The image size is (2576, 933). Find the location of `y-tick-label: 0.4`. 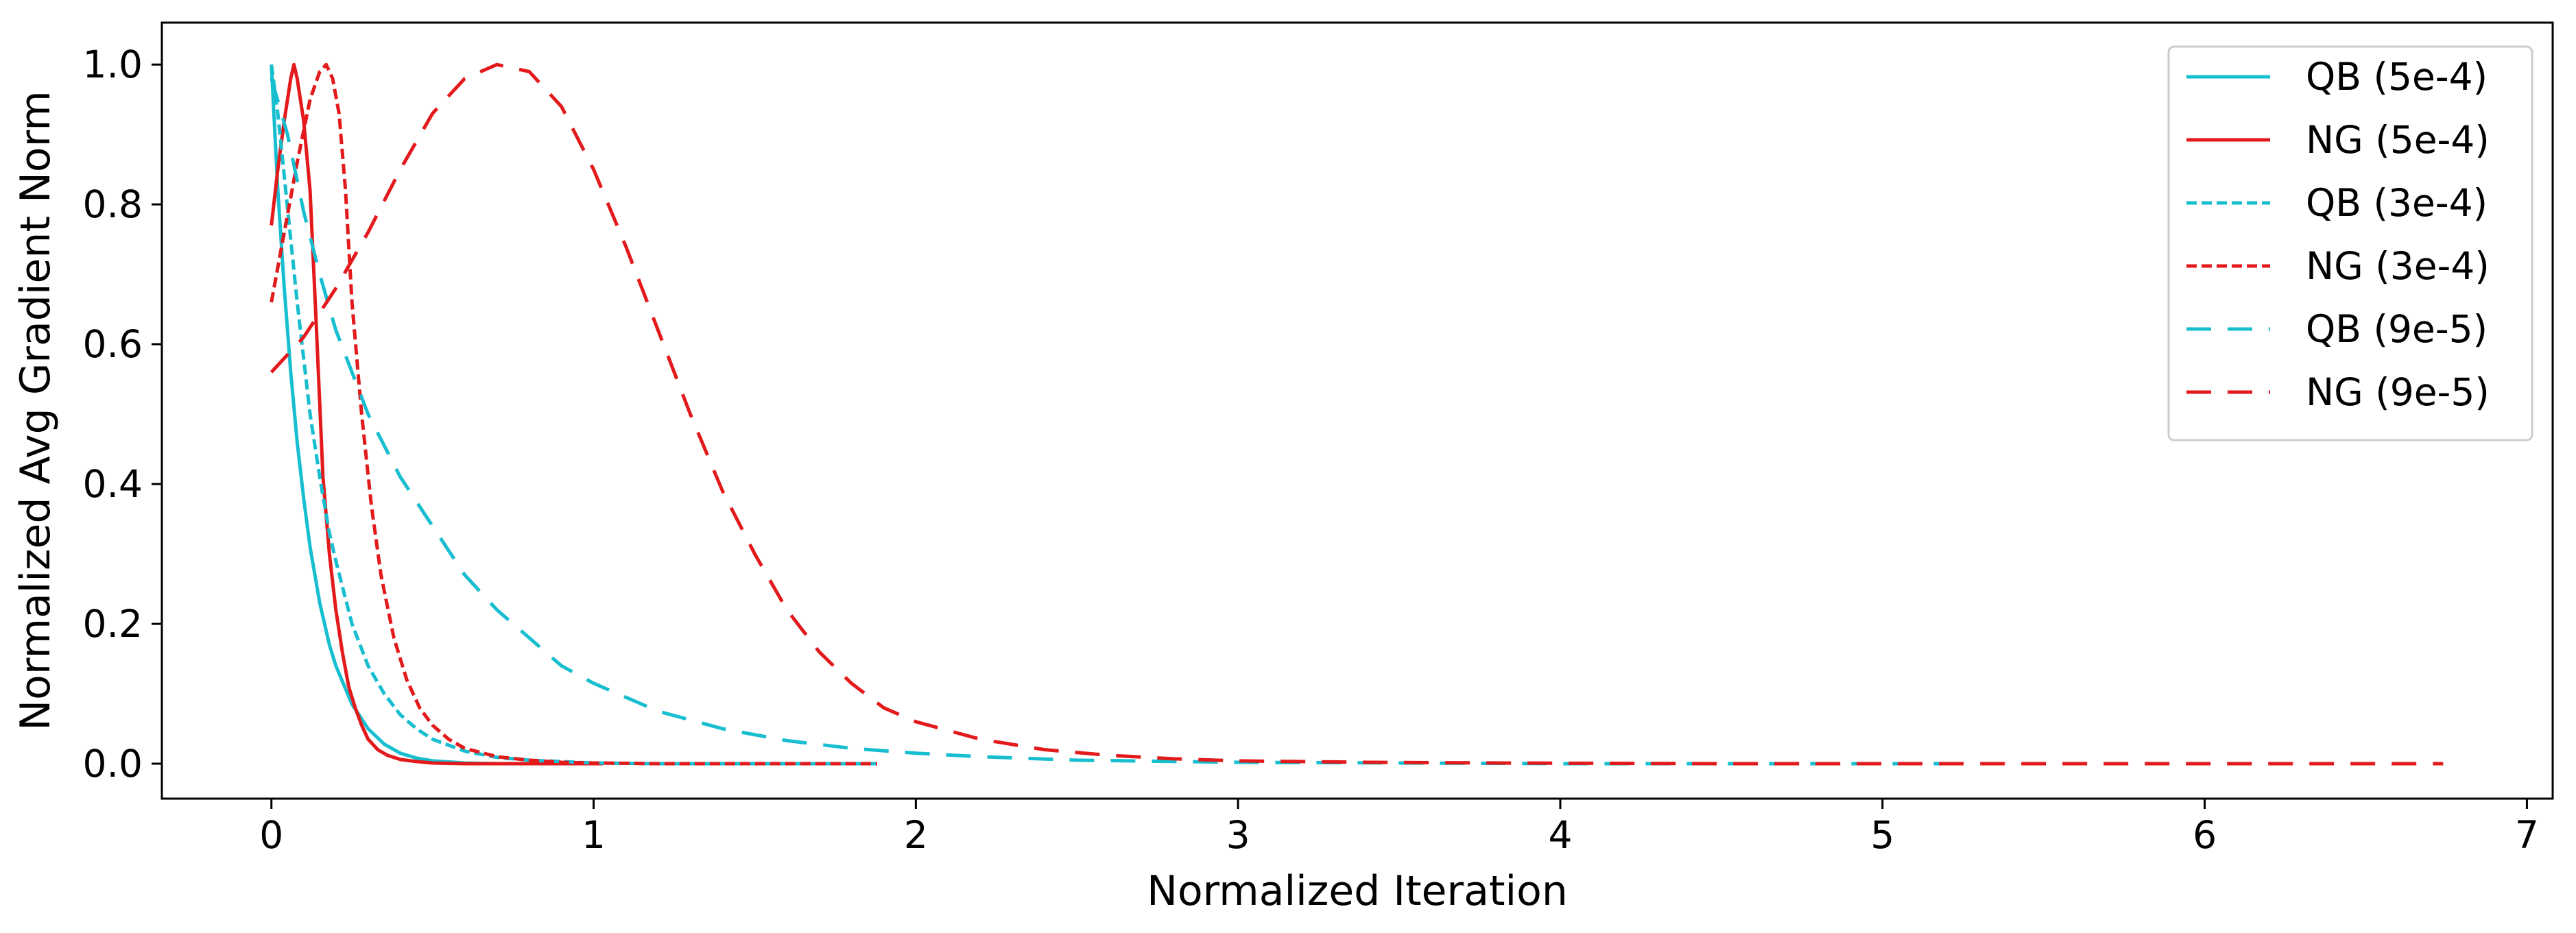

y-tick-label: 0.4 is located at coordinates (113, 484).